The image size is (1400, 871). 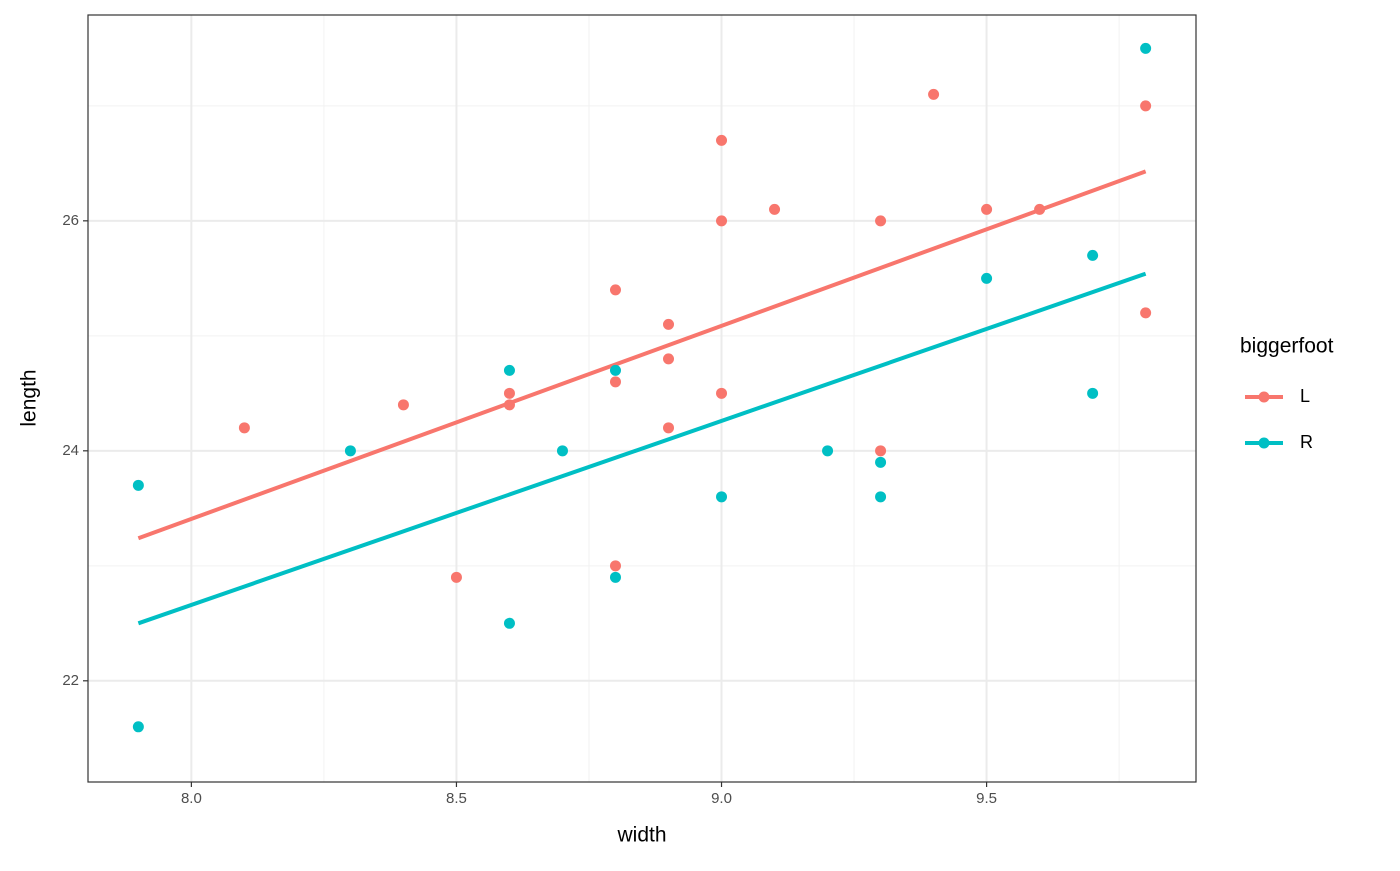 What do you see at coordinates (29, 397) in the screenshot?
I see `y-axis-title: length` at bounding box center [29, 397].